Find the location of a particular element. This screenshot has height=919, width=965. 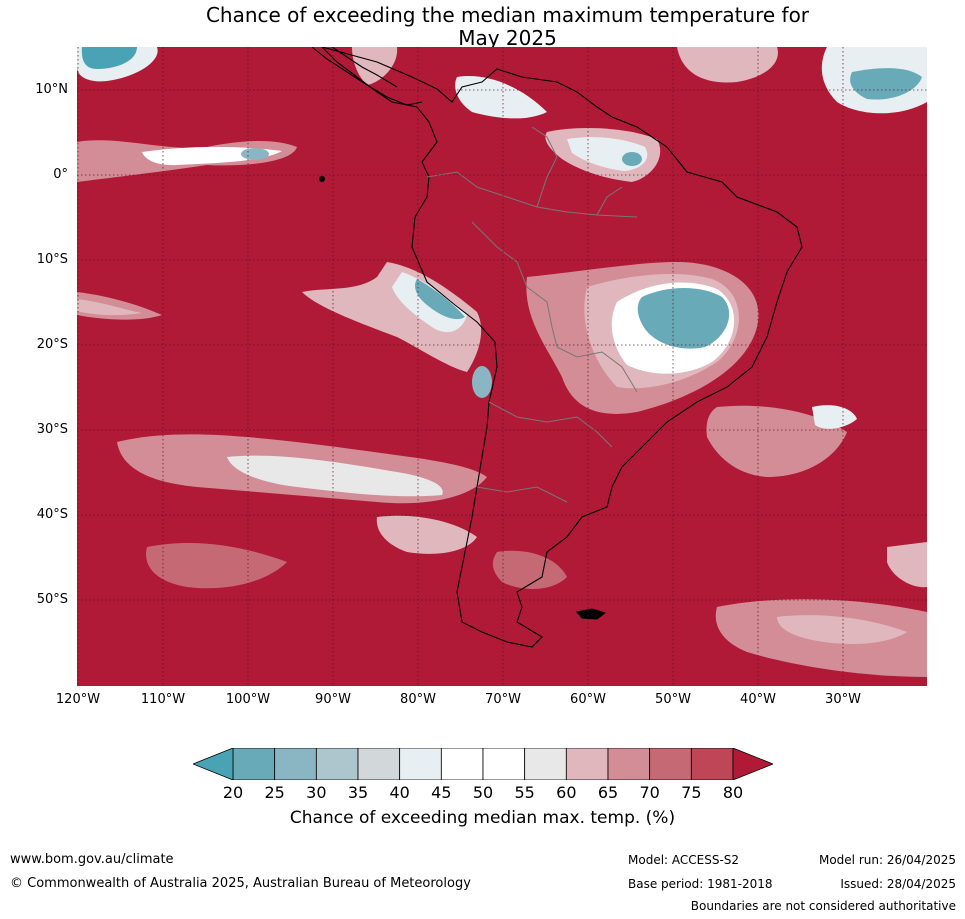

lon-label-90w: 90°W is located at coordinates (333, 699).